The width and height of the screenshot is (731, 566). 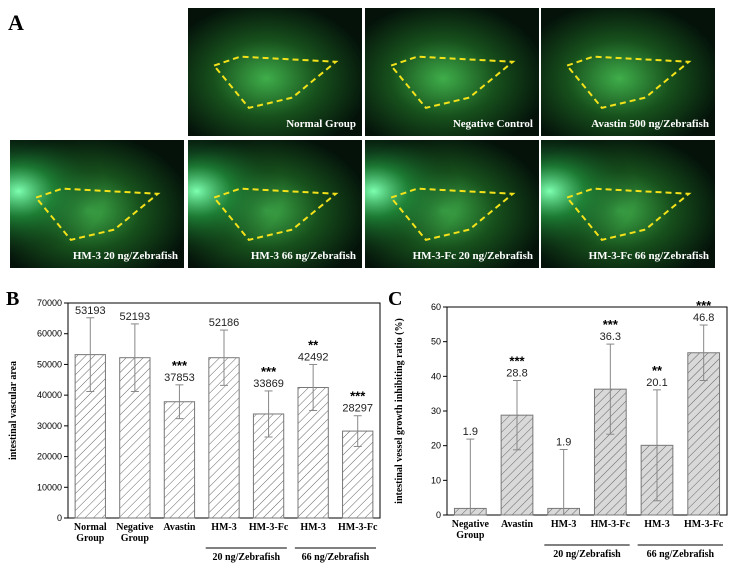 I want to click on y-tick-label: 40, so click(x=436, y=376).